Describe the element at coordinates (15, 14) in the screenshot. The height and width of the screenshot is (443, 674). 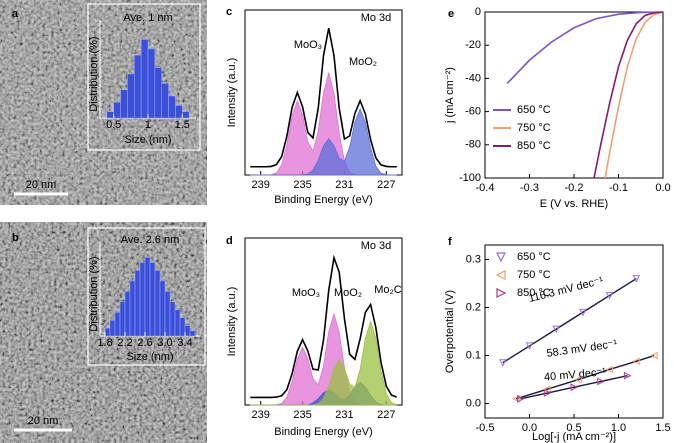
I see `panel-letter: a` at that location.